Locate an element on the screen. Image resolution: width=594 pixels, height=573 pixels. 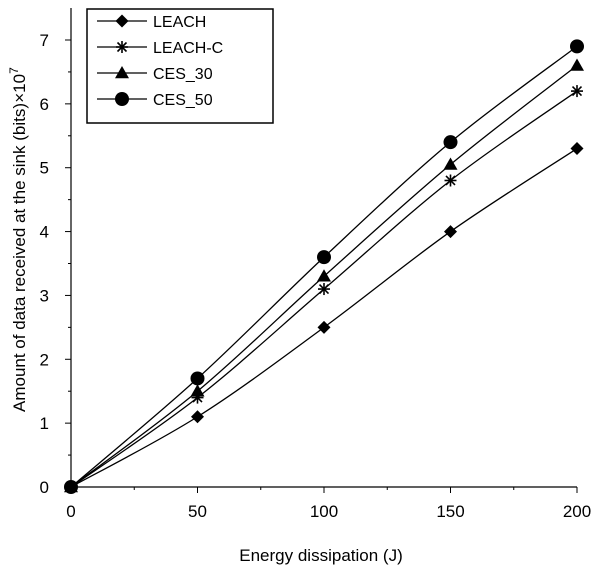
x-axis-title: Energy dissipation (J) is located at coordinates (320, 555).